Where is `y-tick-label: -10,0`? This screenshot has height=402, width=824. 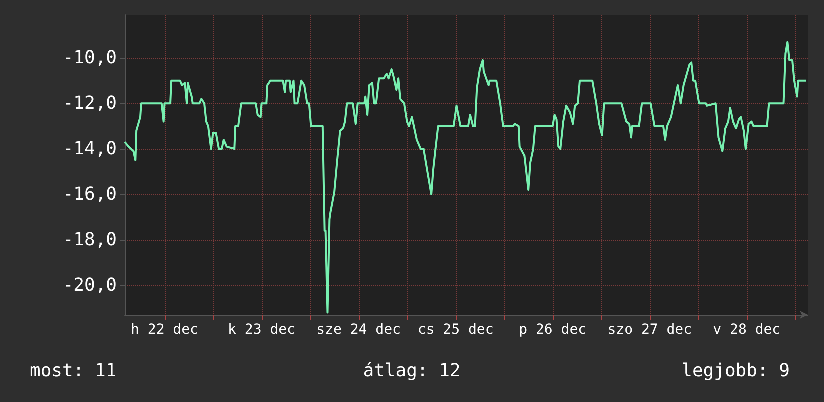 y-tick-label: -10,0 is located at coordinates (89, 58).